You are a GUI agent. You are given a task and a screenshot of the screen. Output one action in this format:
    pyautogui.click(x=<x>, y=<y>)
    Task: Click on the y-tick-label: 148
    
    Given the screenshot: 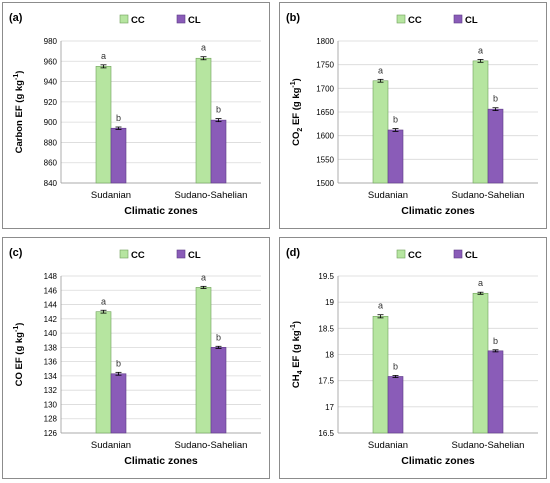 What is the action you would take?
    pyautogui.click(x=51, y=276)
    